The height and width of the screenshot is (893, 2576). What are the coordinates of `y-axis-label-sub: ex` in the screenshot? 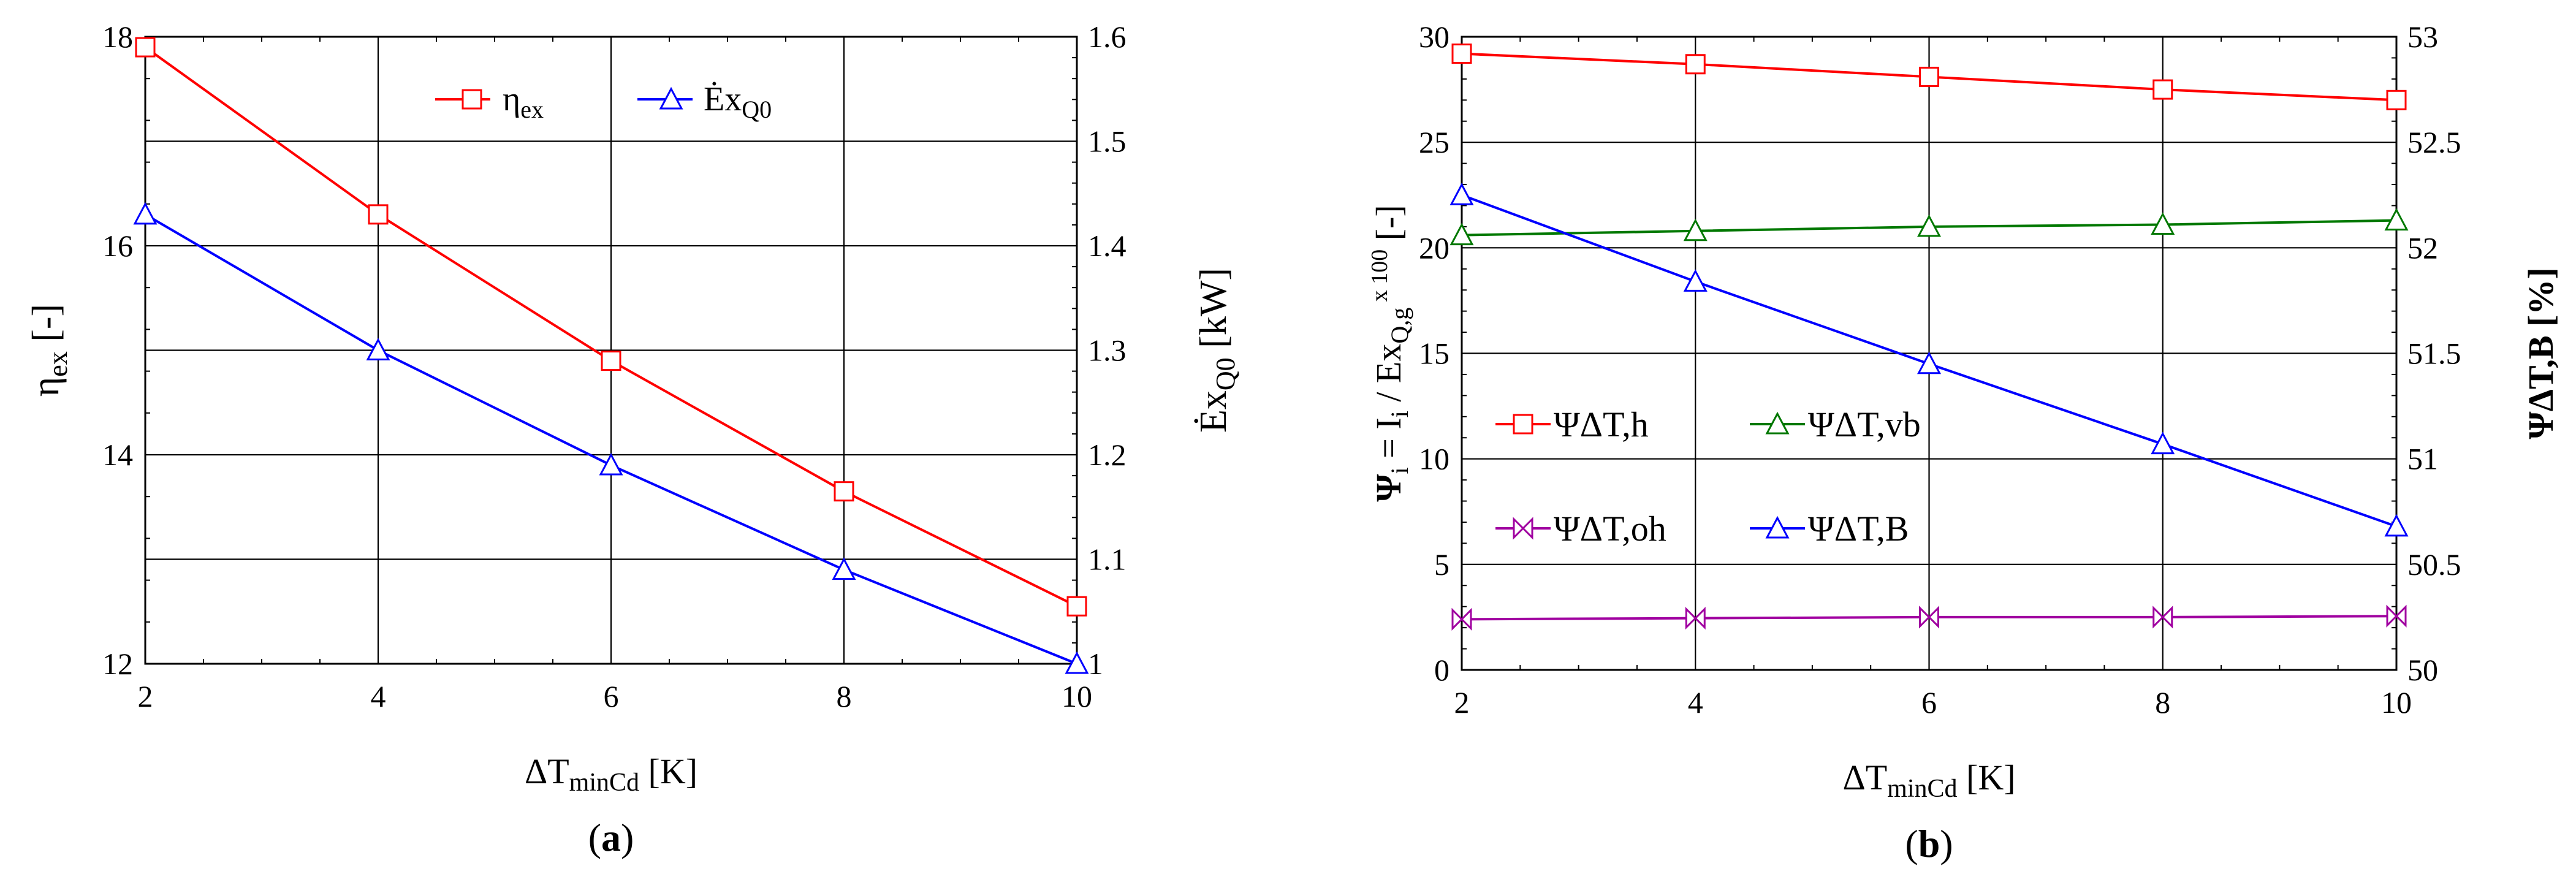 It's located at (58, 364).